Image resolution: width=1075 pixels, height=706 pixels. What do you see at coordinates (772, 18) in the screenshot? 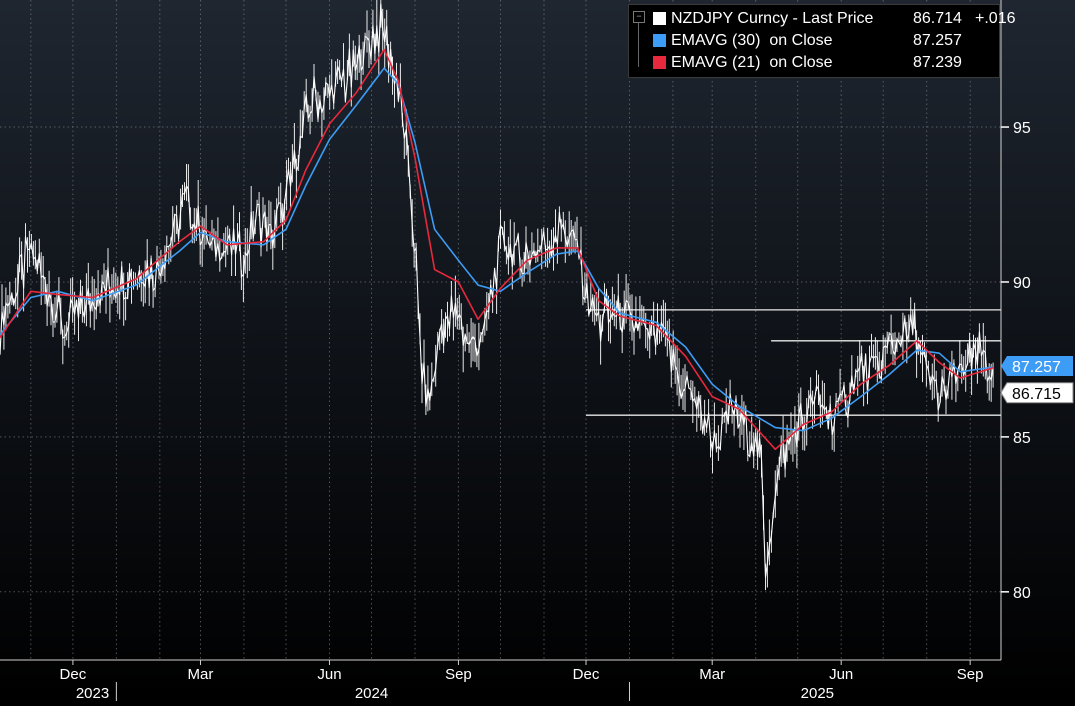
I see `legend-label-price: NZDJPY Curncy - Last Price` at bounding box center [772, 18].